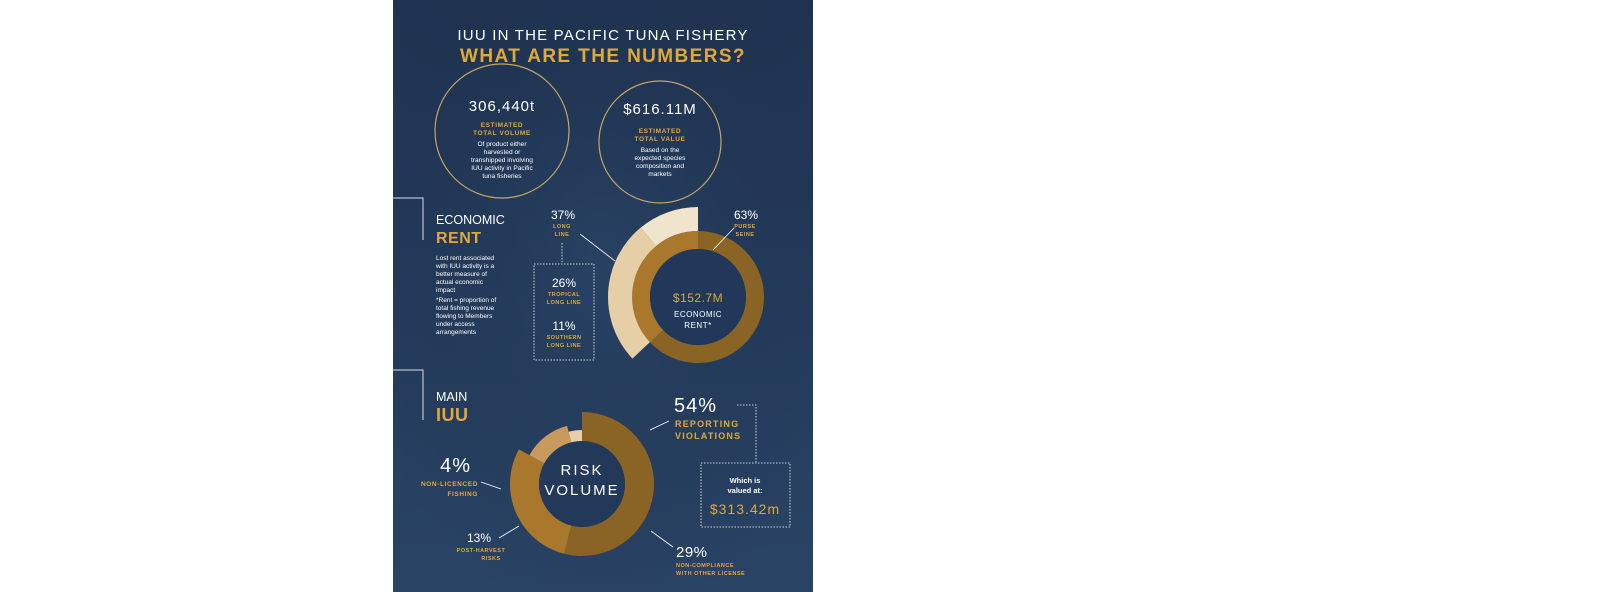  I want to click on volume-stat-circle, so click(502, 131).